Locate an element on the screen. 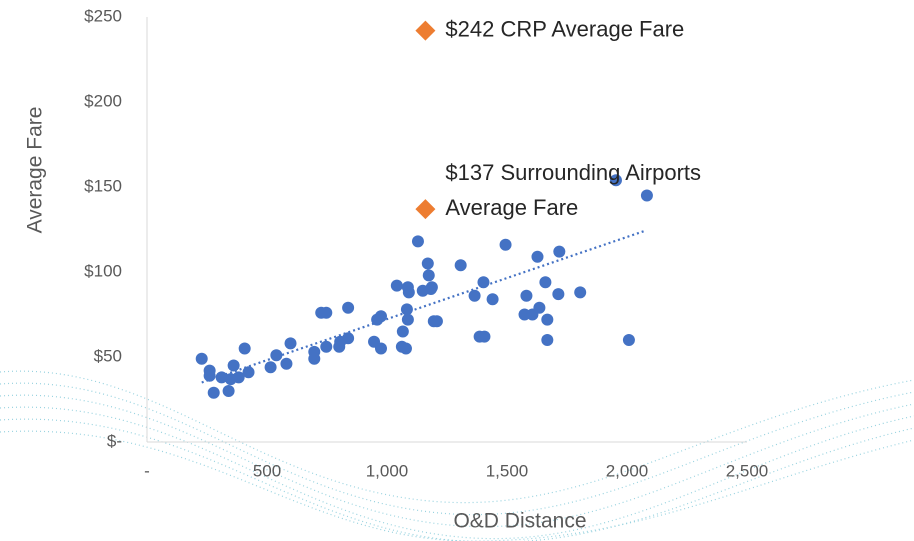 The width and height of the screenshot is (914, 541). x-tick-label: 2,500 is located at coordinates (747, 470).